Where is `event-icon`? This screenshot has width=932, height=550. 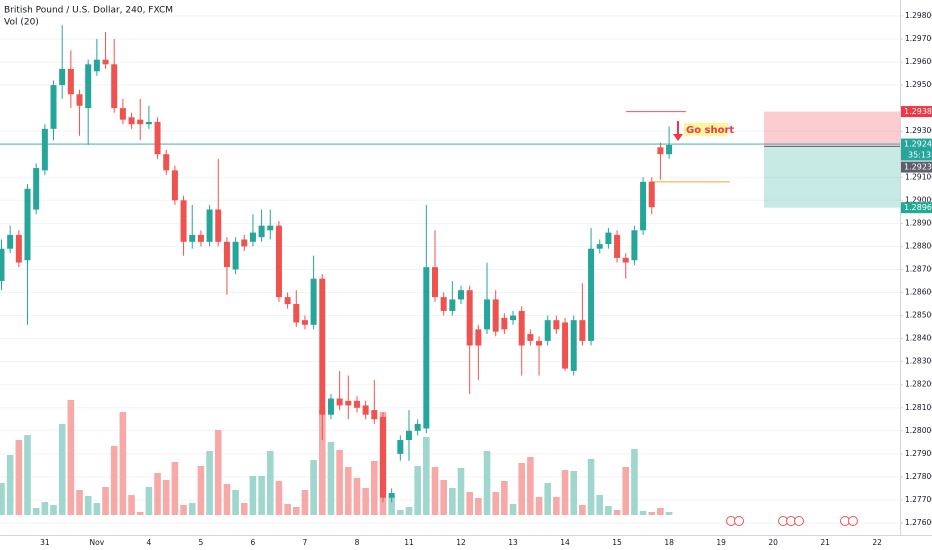
event-icon is located at coordinates (853, 521).